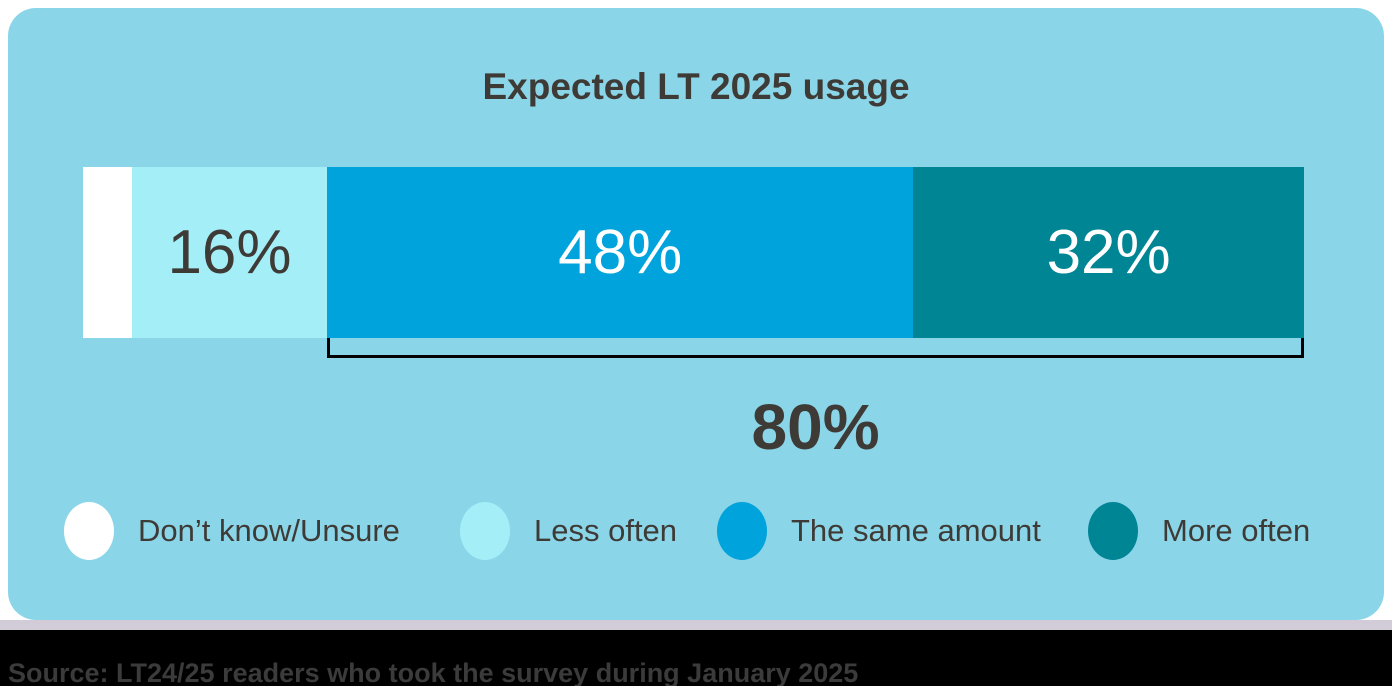 This screenshot has height=686, width=1392. Describe the element at coordinates (1236, 530) in the screenshot. I see `legend-label: More often` at that location.